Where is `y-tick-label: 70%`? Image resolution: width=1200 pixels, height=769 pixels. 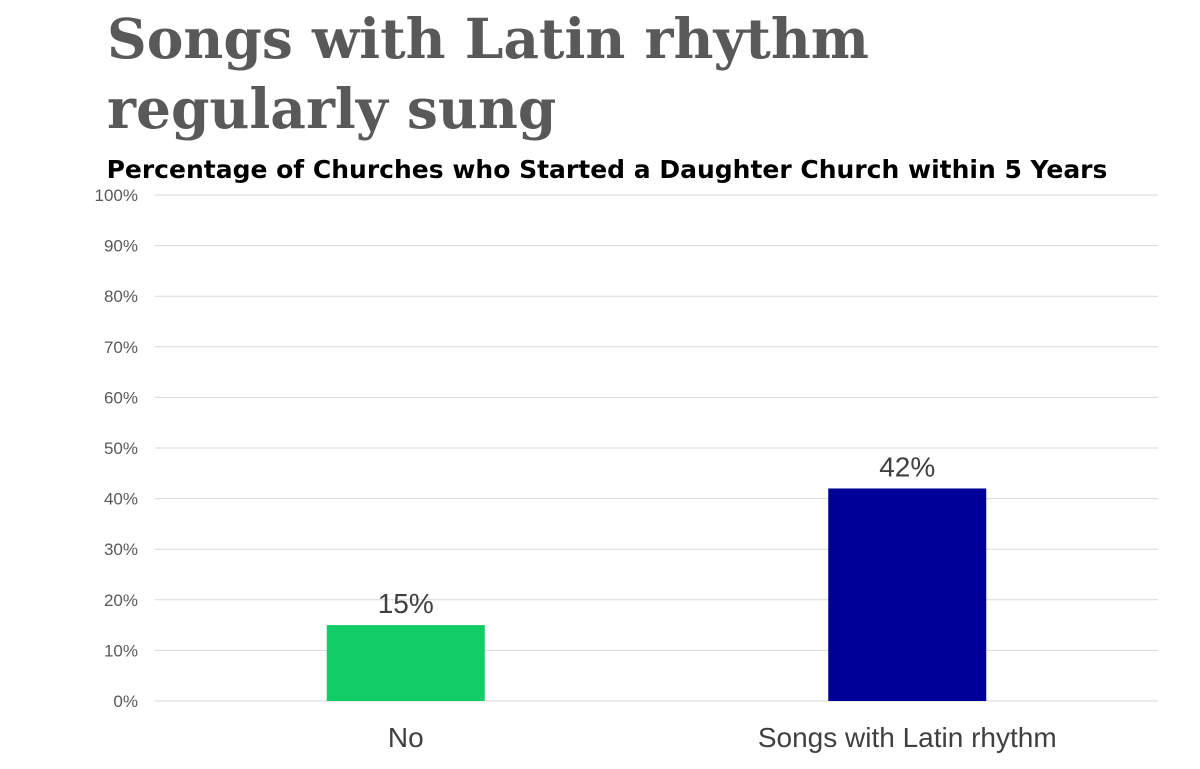 y-tick-label: 70% is located at coordinates (121, 347).